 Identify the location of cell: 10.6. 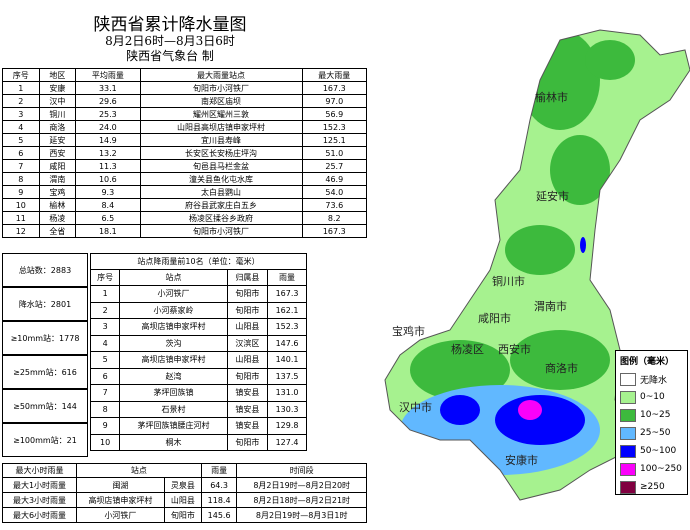
(108, 179).